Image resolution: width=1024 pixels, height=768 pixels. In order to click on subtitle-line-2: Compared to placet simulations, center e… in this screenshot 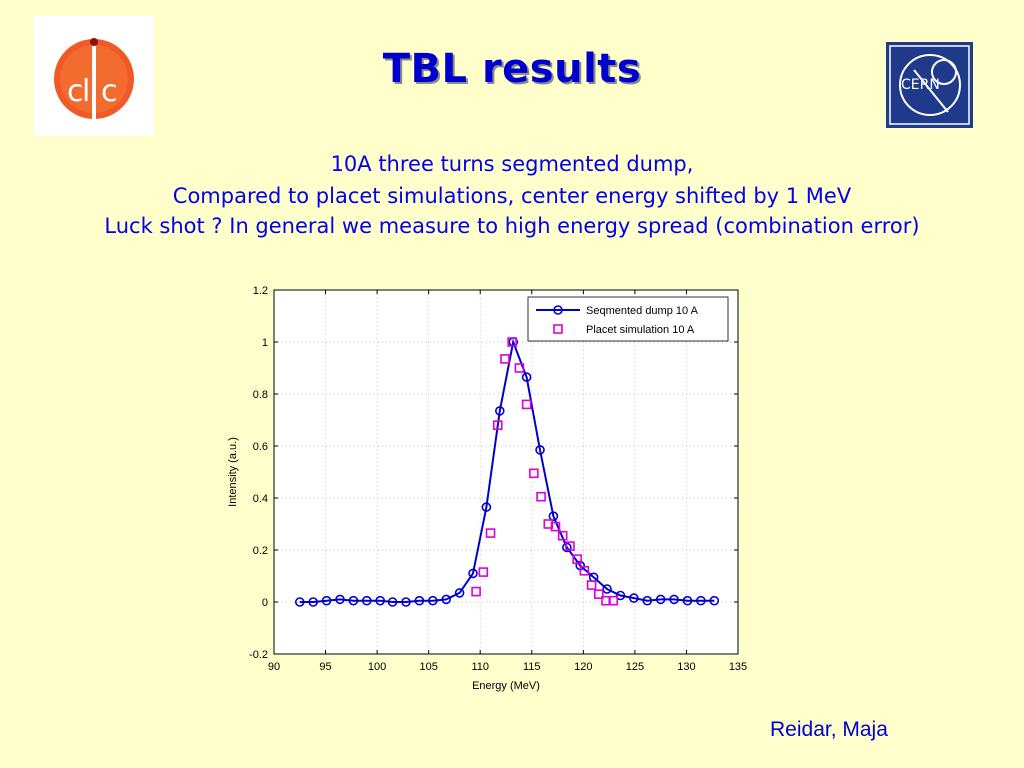, I will do `click(512, 196)`.